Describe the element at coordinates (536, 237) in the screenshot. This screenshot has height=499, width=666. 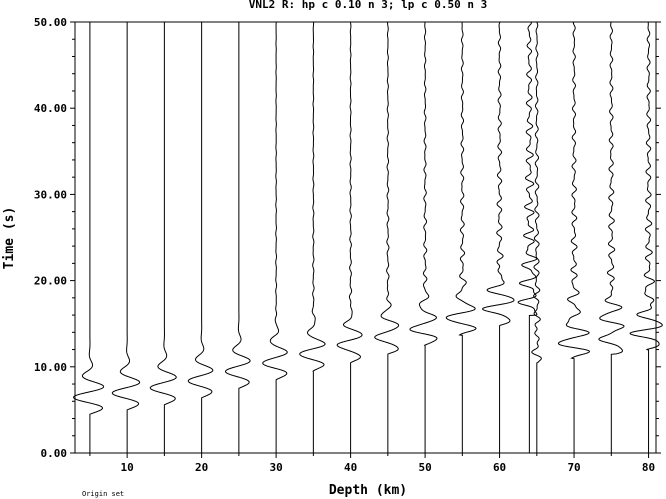
I see `trace-65km` at that location.